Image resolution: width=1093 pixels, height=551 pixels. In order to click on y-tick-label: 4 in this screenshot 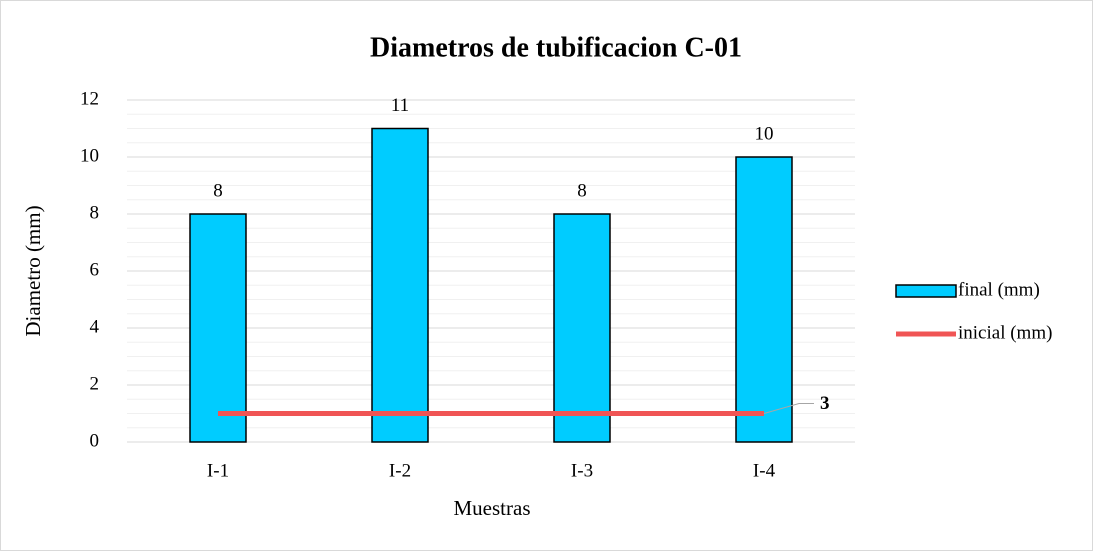, I will do `click(95, 326)`.